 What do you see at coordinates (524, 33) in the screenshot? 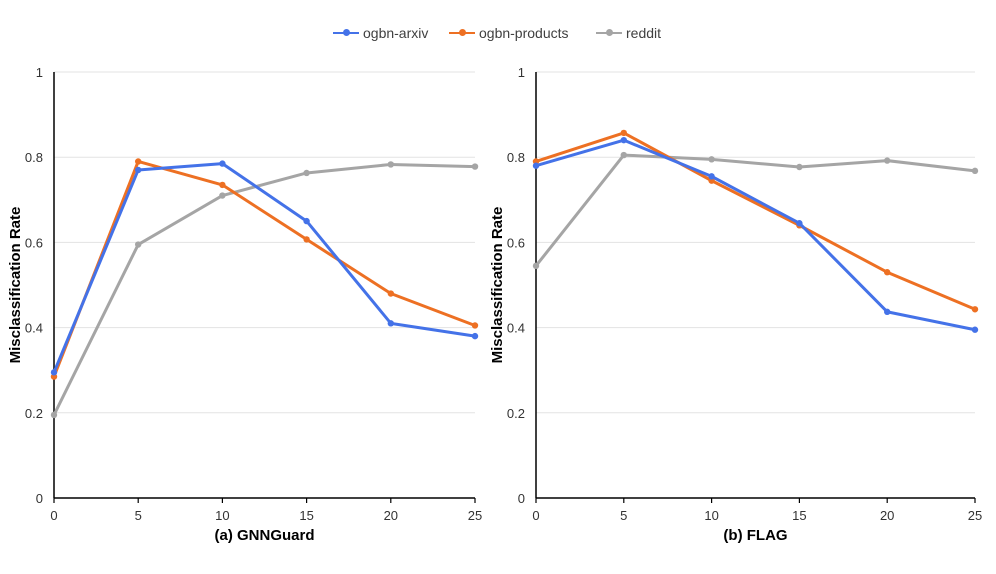
I see `legend-label-ogbn-products: ogbn-products` at bounding box center [524, 33].